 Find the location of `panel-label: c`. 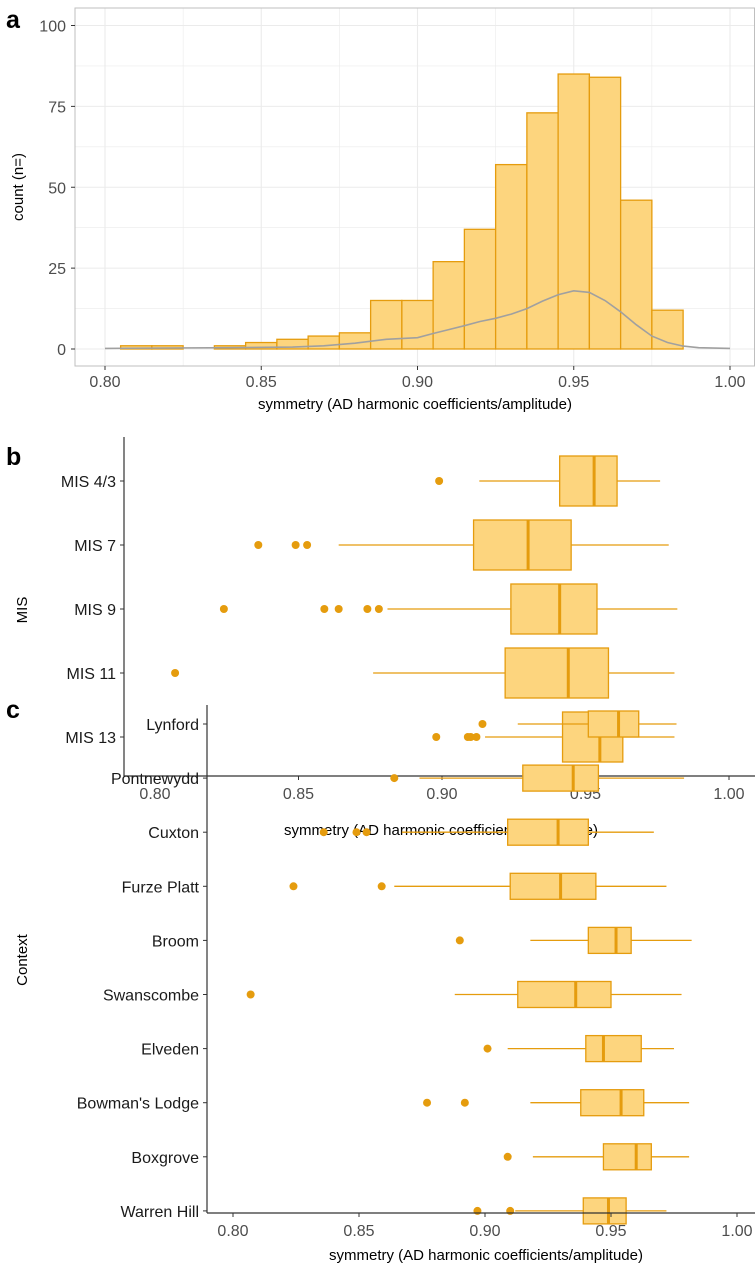

panel-label: c is located at coordinates (13, 710).